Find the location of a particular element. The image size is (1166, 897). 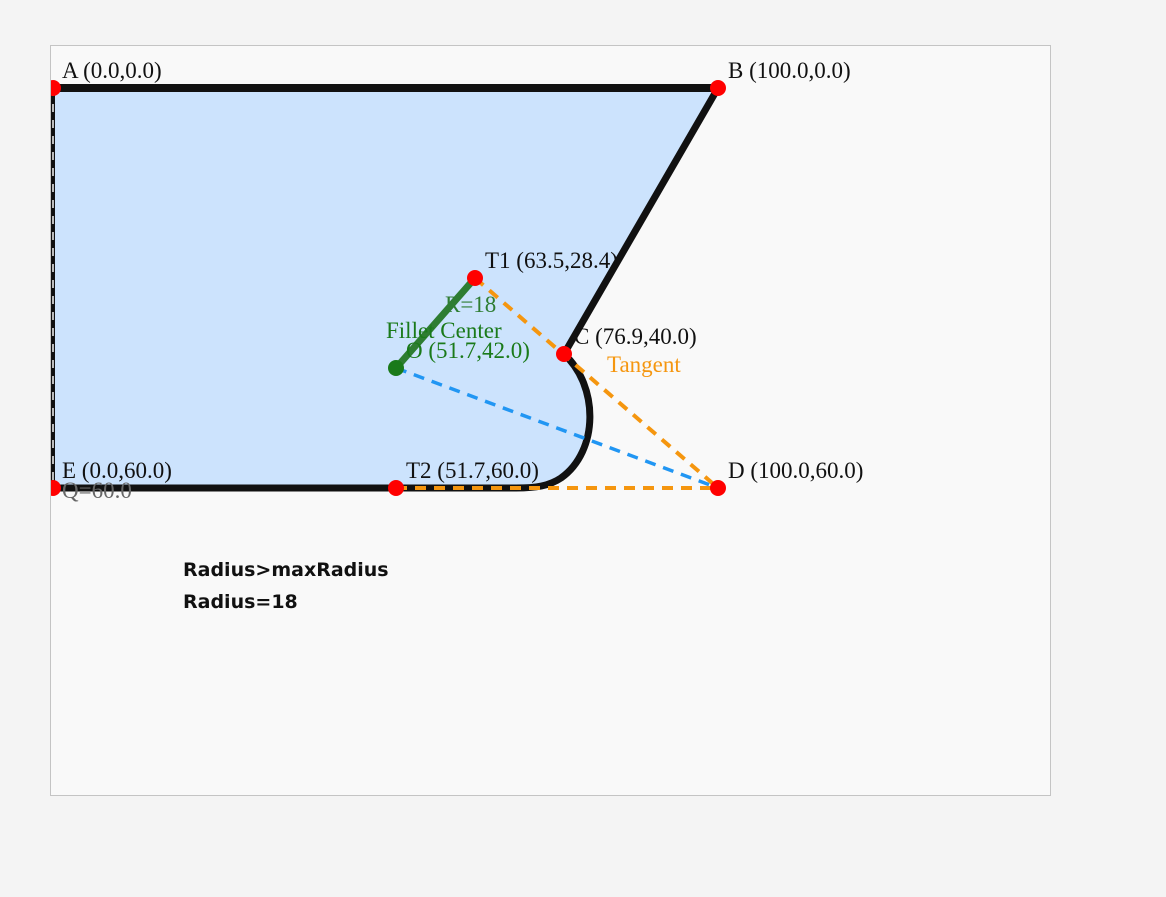

label-o: O (51.7,42.0) is located at coordinates (468, 350).